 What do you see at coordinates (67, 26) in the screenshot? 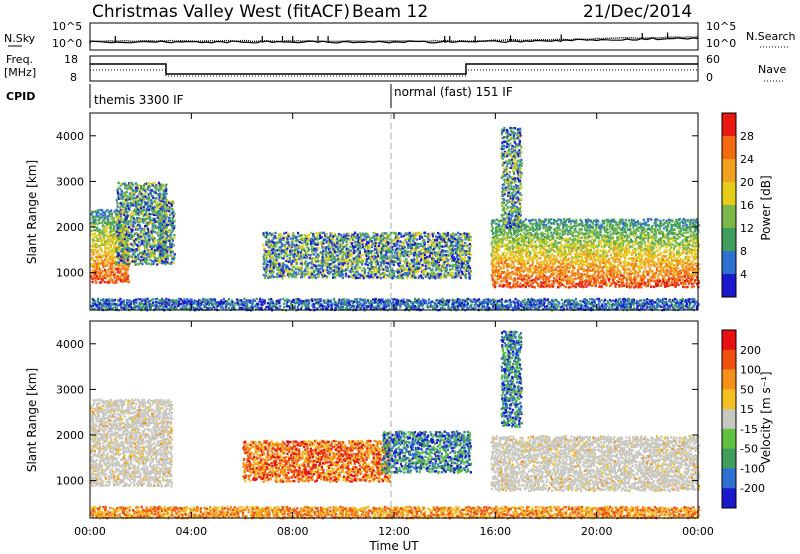
I see `nsky-tick-top: 10^5` at bounding box center [67, 26].